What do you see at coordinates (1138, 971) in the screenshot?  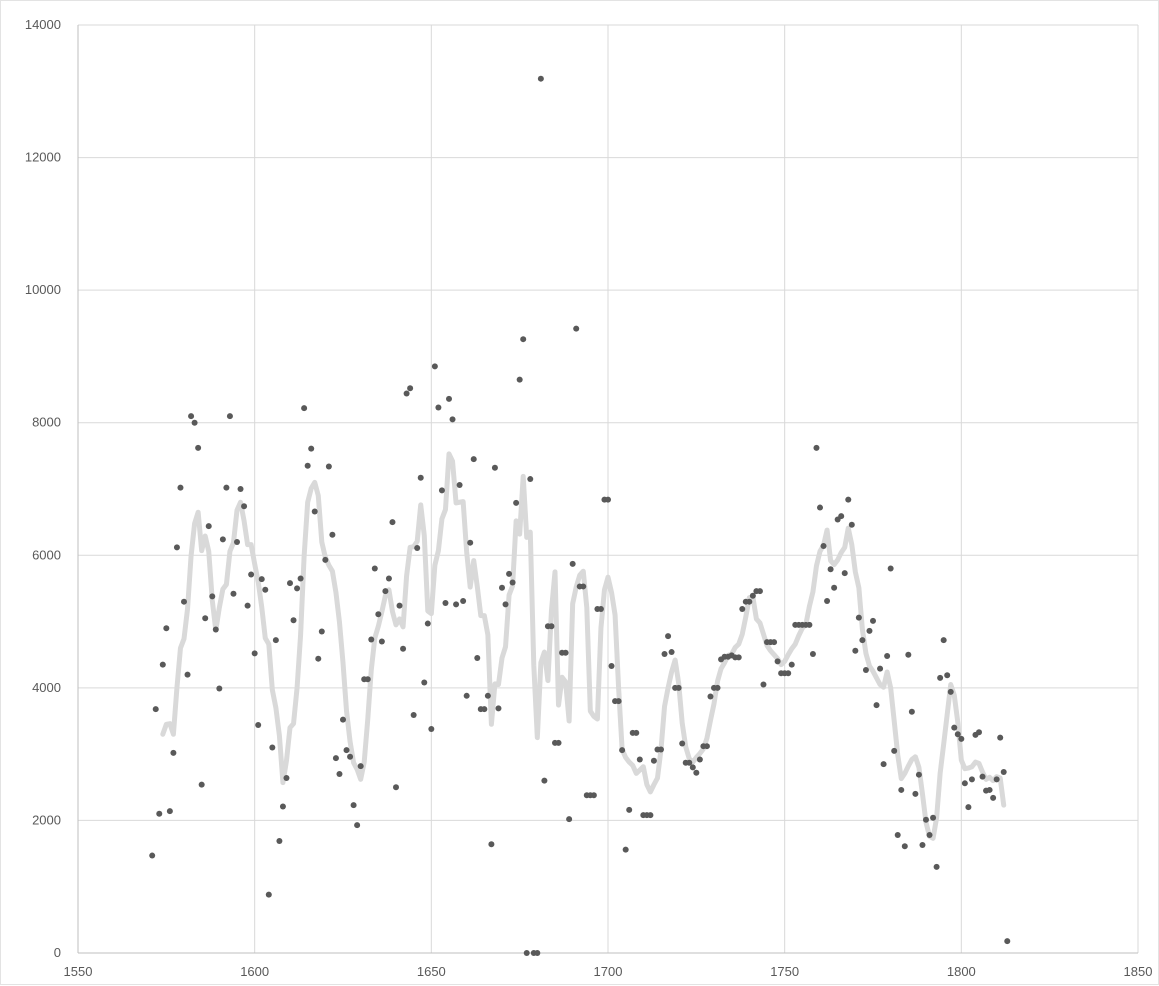 I see `x-tick-label: 1850` at bounding box center [1138, 971].